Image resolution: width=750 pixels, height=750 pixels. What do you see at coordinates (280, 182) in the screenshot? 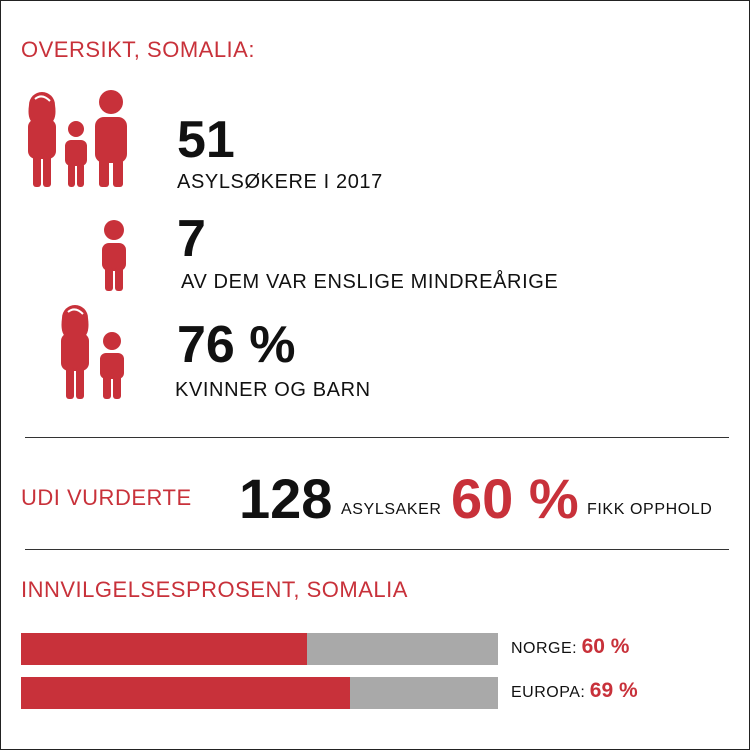
I see `stat-caption-asylum-seekers: ASYLSØKERE I 2017` at bounding box center [280, 182].